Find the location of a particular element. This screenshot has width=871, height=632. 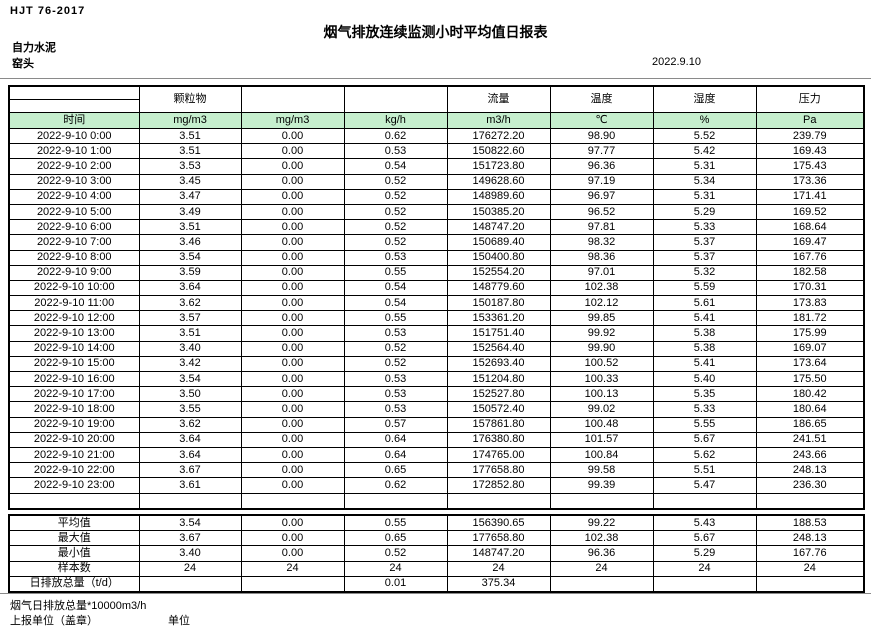

value-cell: 102.38 is located at coordinates (601, 288).